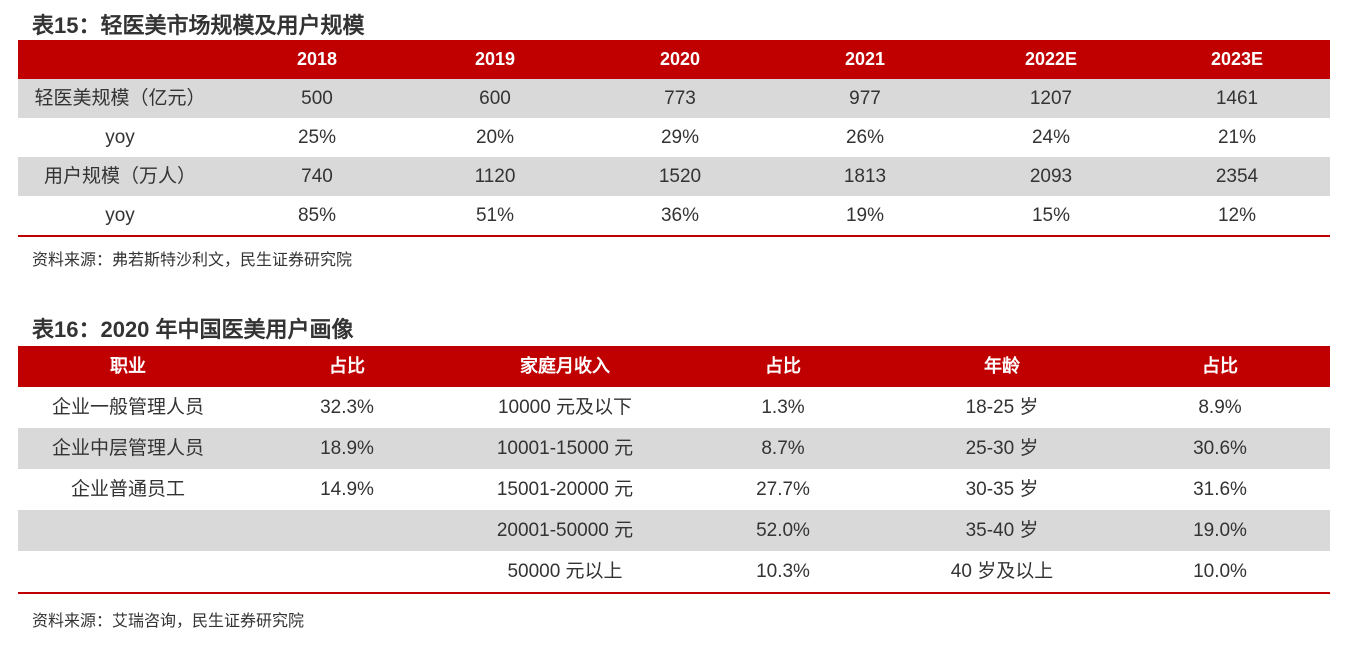  Describe the element at coordinates (680, 59) in the screenshot. I see `header-cell: 2020` at that location.